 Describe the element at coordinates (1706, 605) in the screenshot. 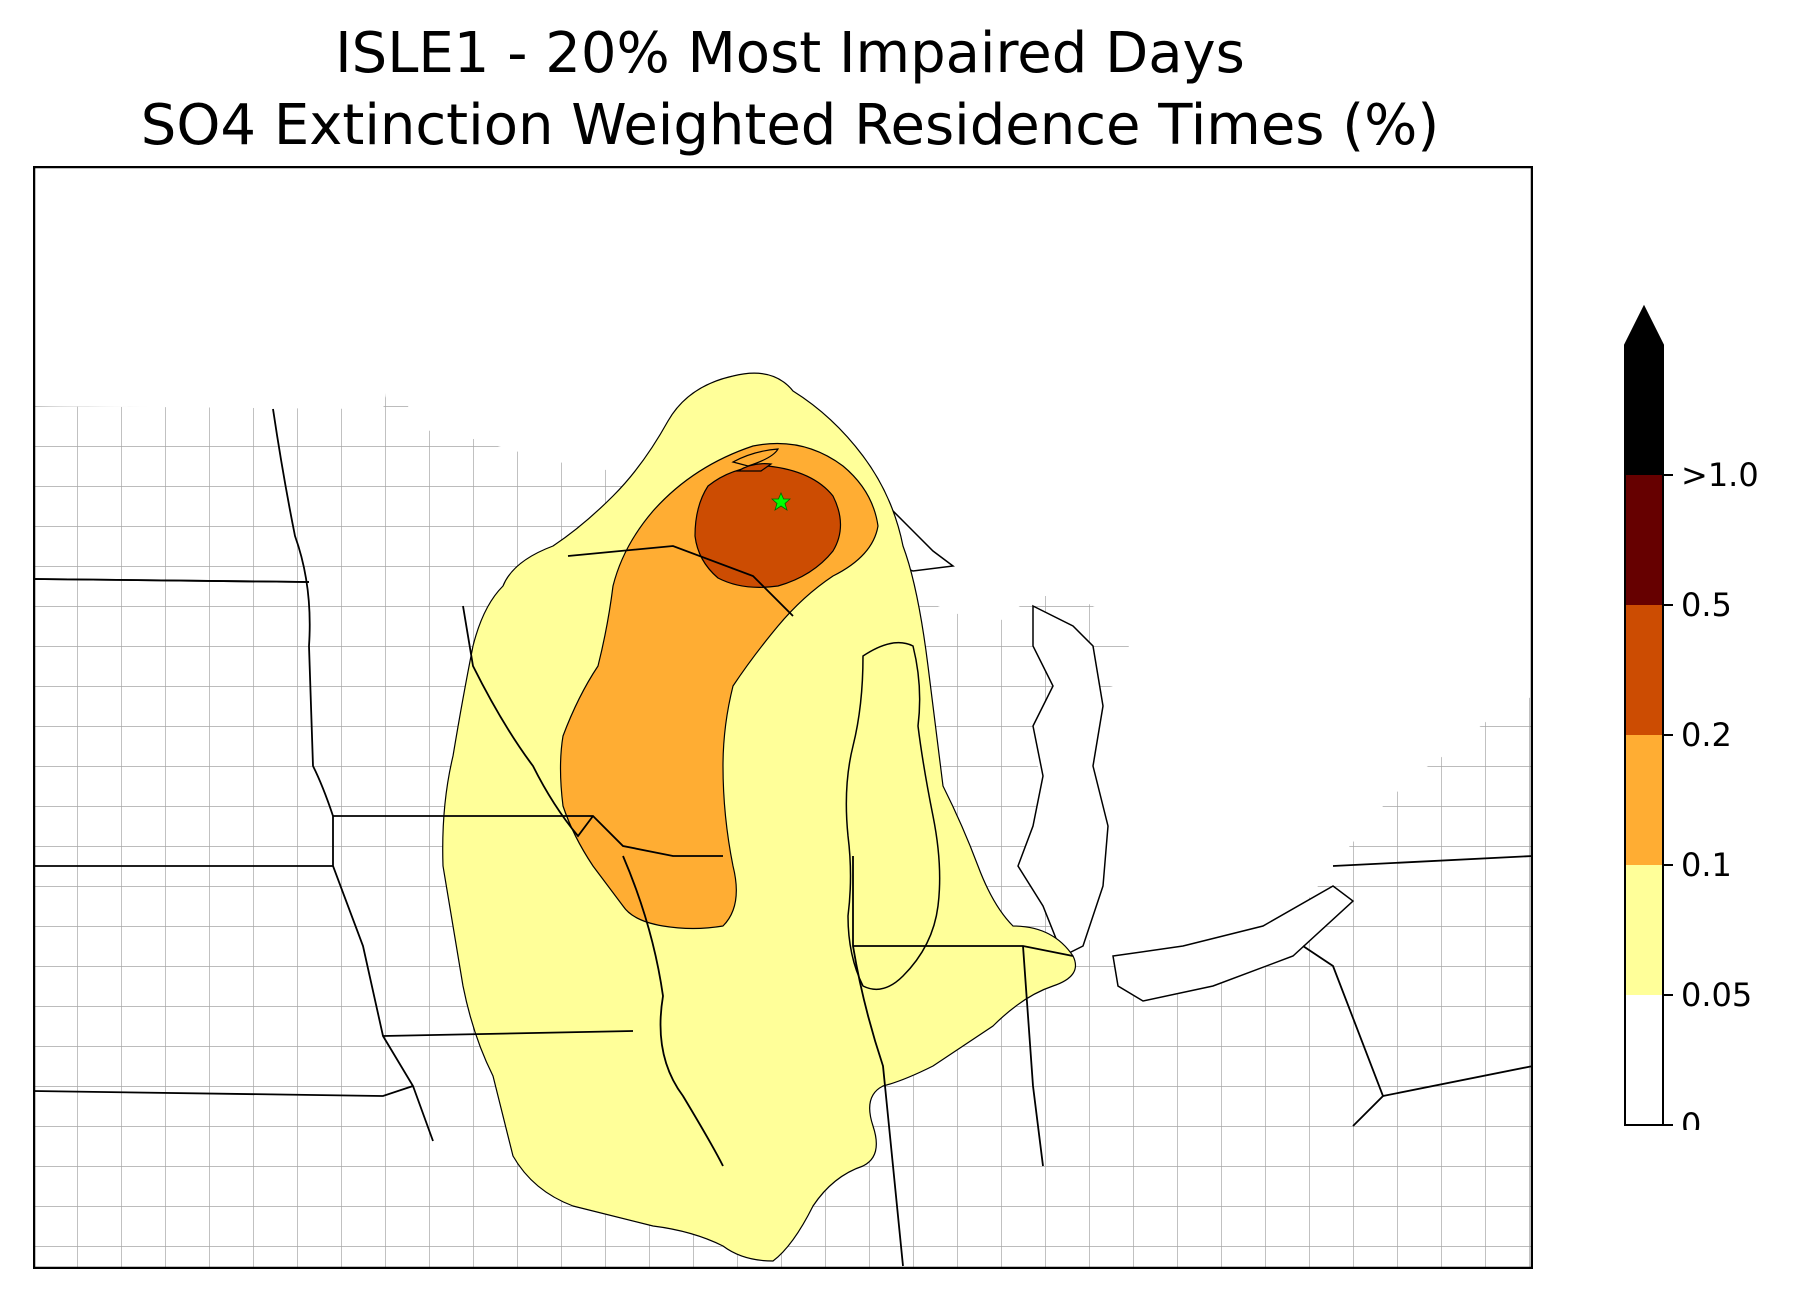

I see `colorbar-tick-label: 0.5` at that location.